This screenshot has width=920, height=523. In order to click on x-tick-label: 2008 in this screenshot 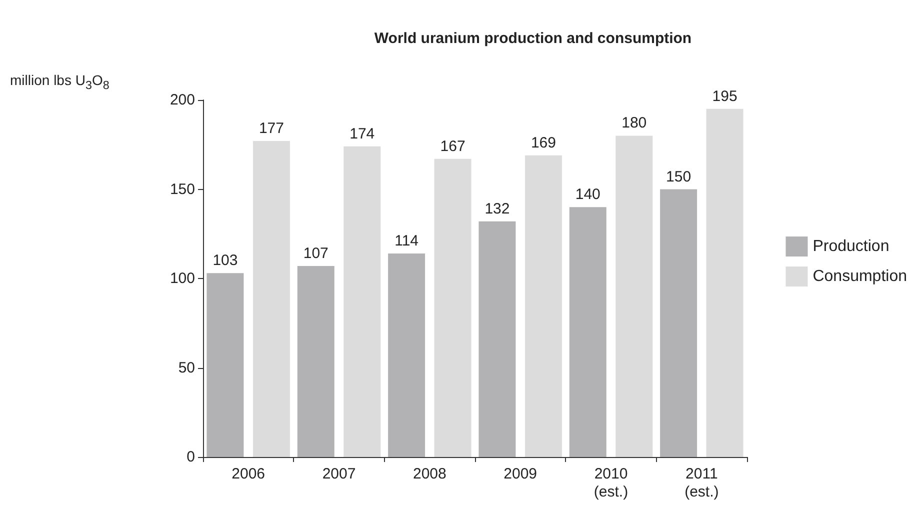, I will do `click(429, 474)`.